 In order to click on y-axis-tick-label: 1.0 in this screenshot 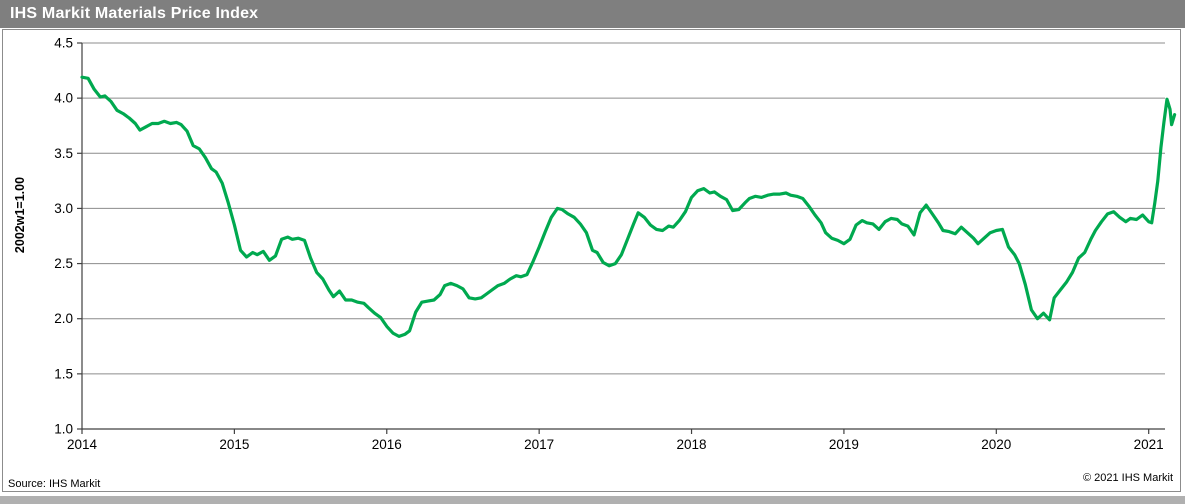, I will do `click(63, 429)`.